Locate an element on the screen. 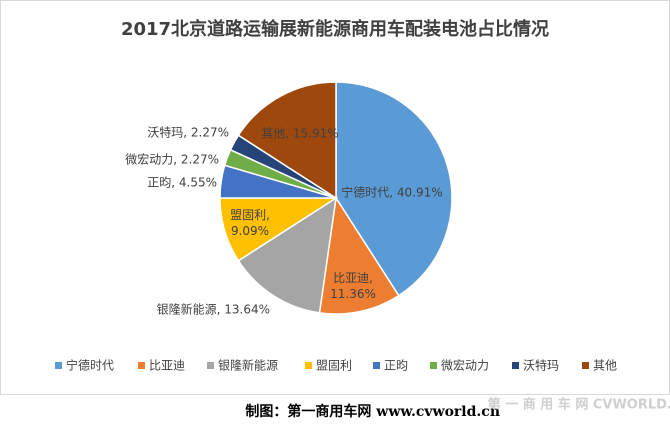 The image size is (670, 434). data-label: 比亚迪, 11.36% is located at coordinates (353, 286).